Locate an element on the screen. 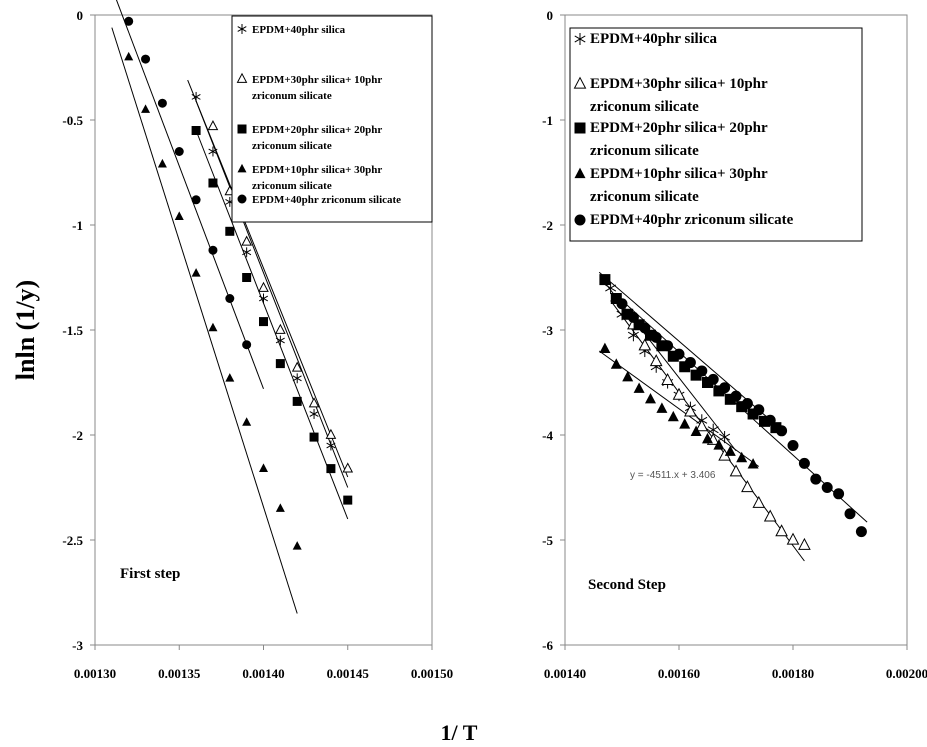 This screenshot has width=927, height=747. x-tick-label: 0.00160 is located at coordinates (679, 673).